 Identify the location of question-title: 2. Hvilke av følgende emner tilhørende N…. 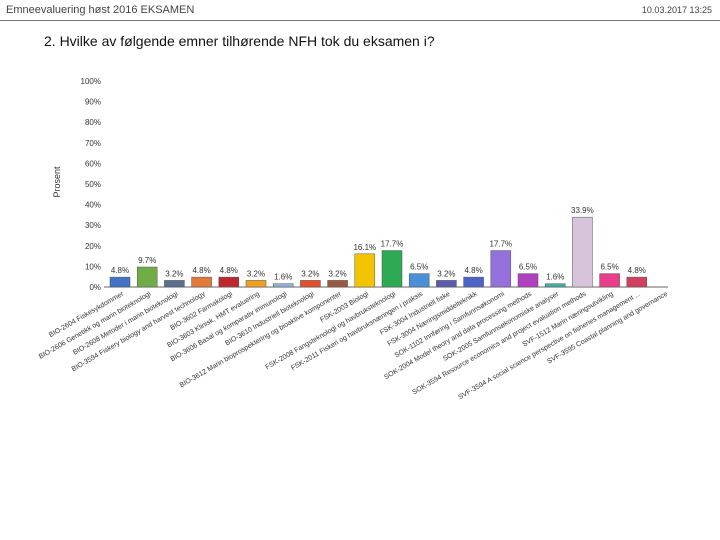
(239, 41).